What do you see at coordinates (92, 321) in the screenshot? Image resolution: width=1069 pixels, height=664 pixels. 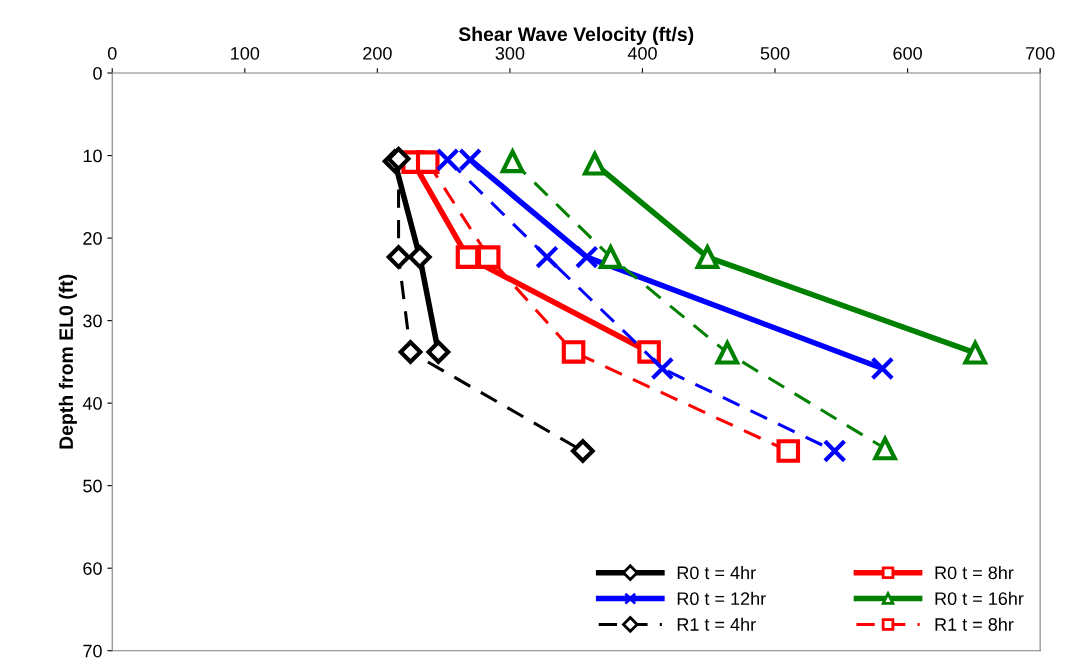 I see `y-tick-label: 30` at bounding box center [92, 321].